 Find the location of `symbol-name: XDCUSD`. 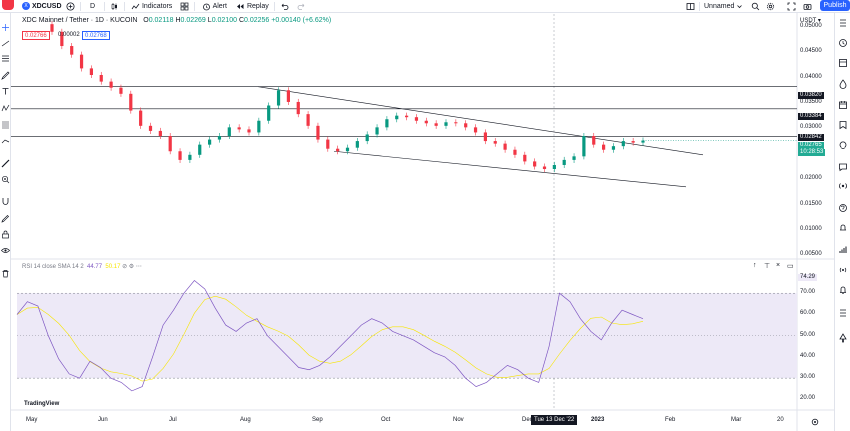

symbol-name: XDCUSD is located at coordinates (46, 6).